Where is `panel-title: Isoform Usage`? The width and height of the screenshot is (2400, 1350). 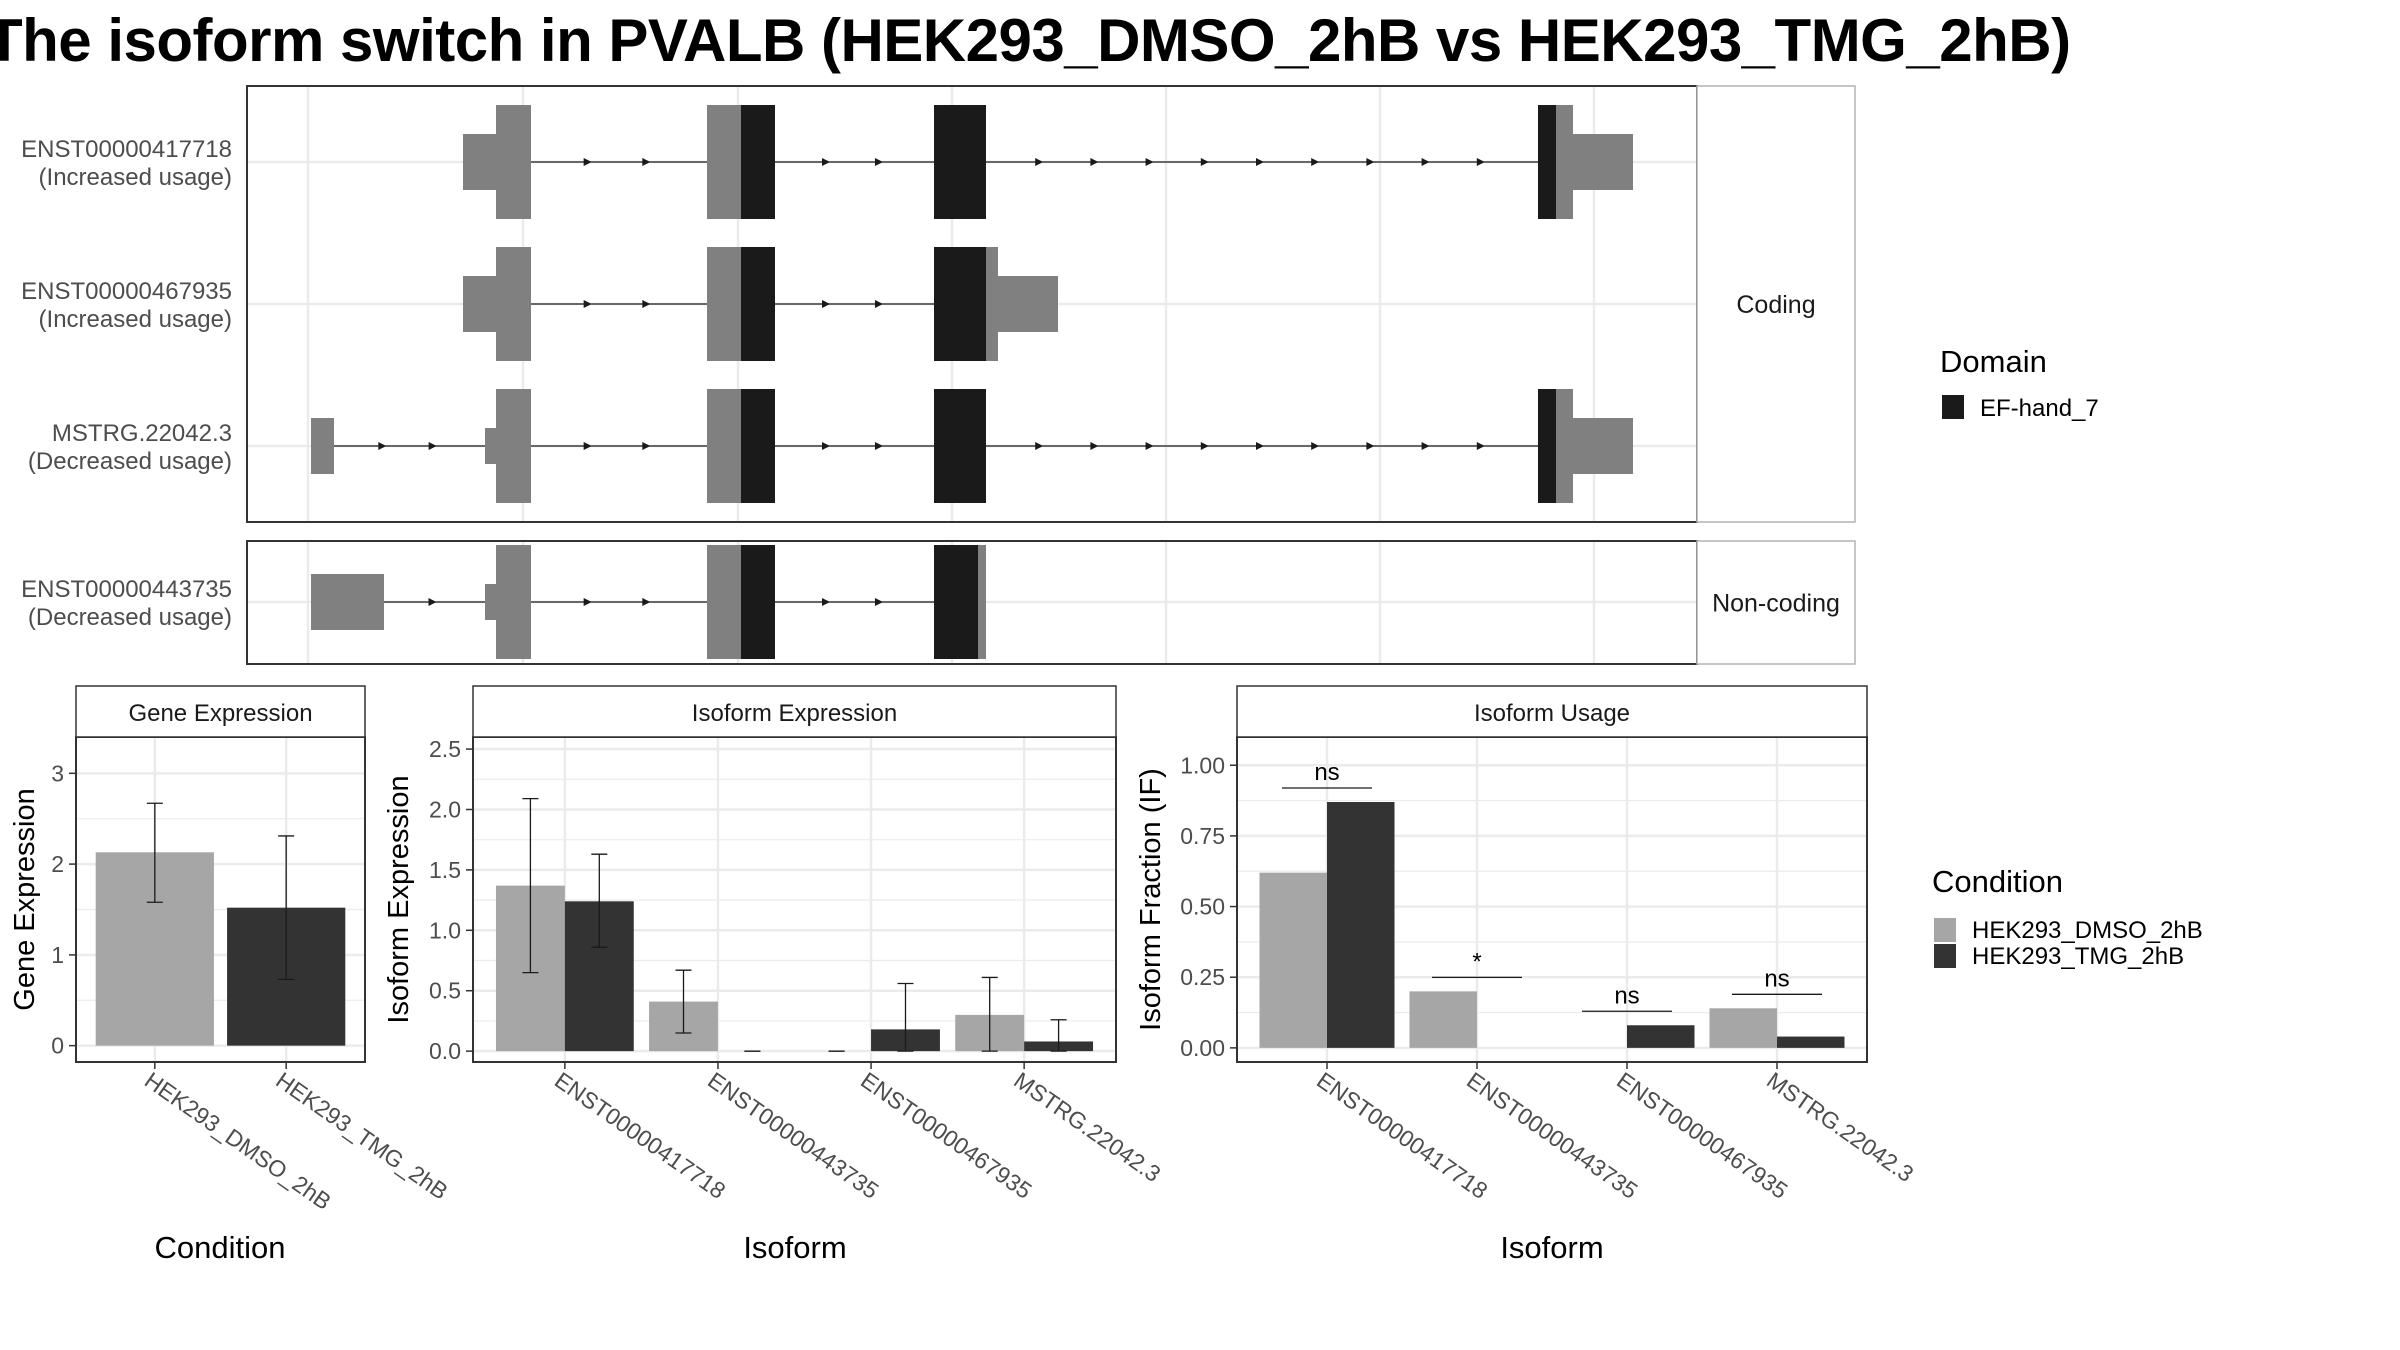 panel-title: Isoform Usage is located at coordinates (1552, 713).